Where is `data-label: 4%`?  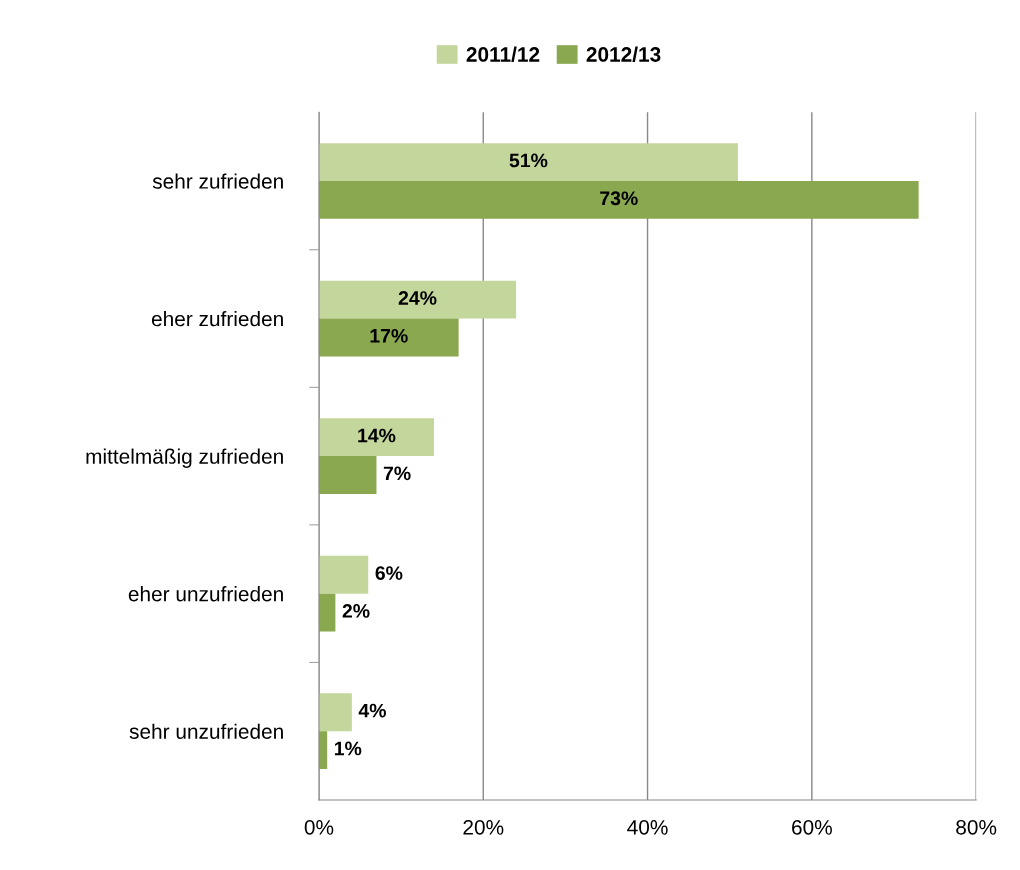 data-label: 4% is located at coordinates (372, 710).